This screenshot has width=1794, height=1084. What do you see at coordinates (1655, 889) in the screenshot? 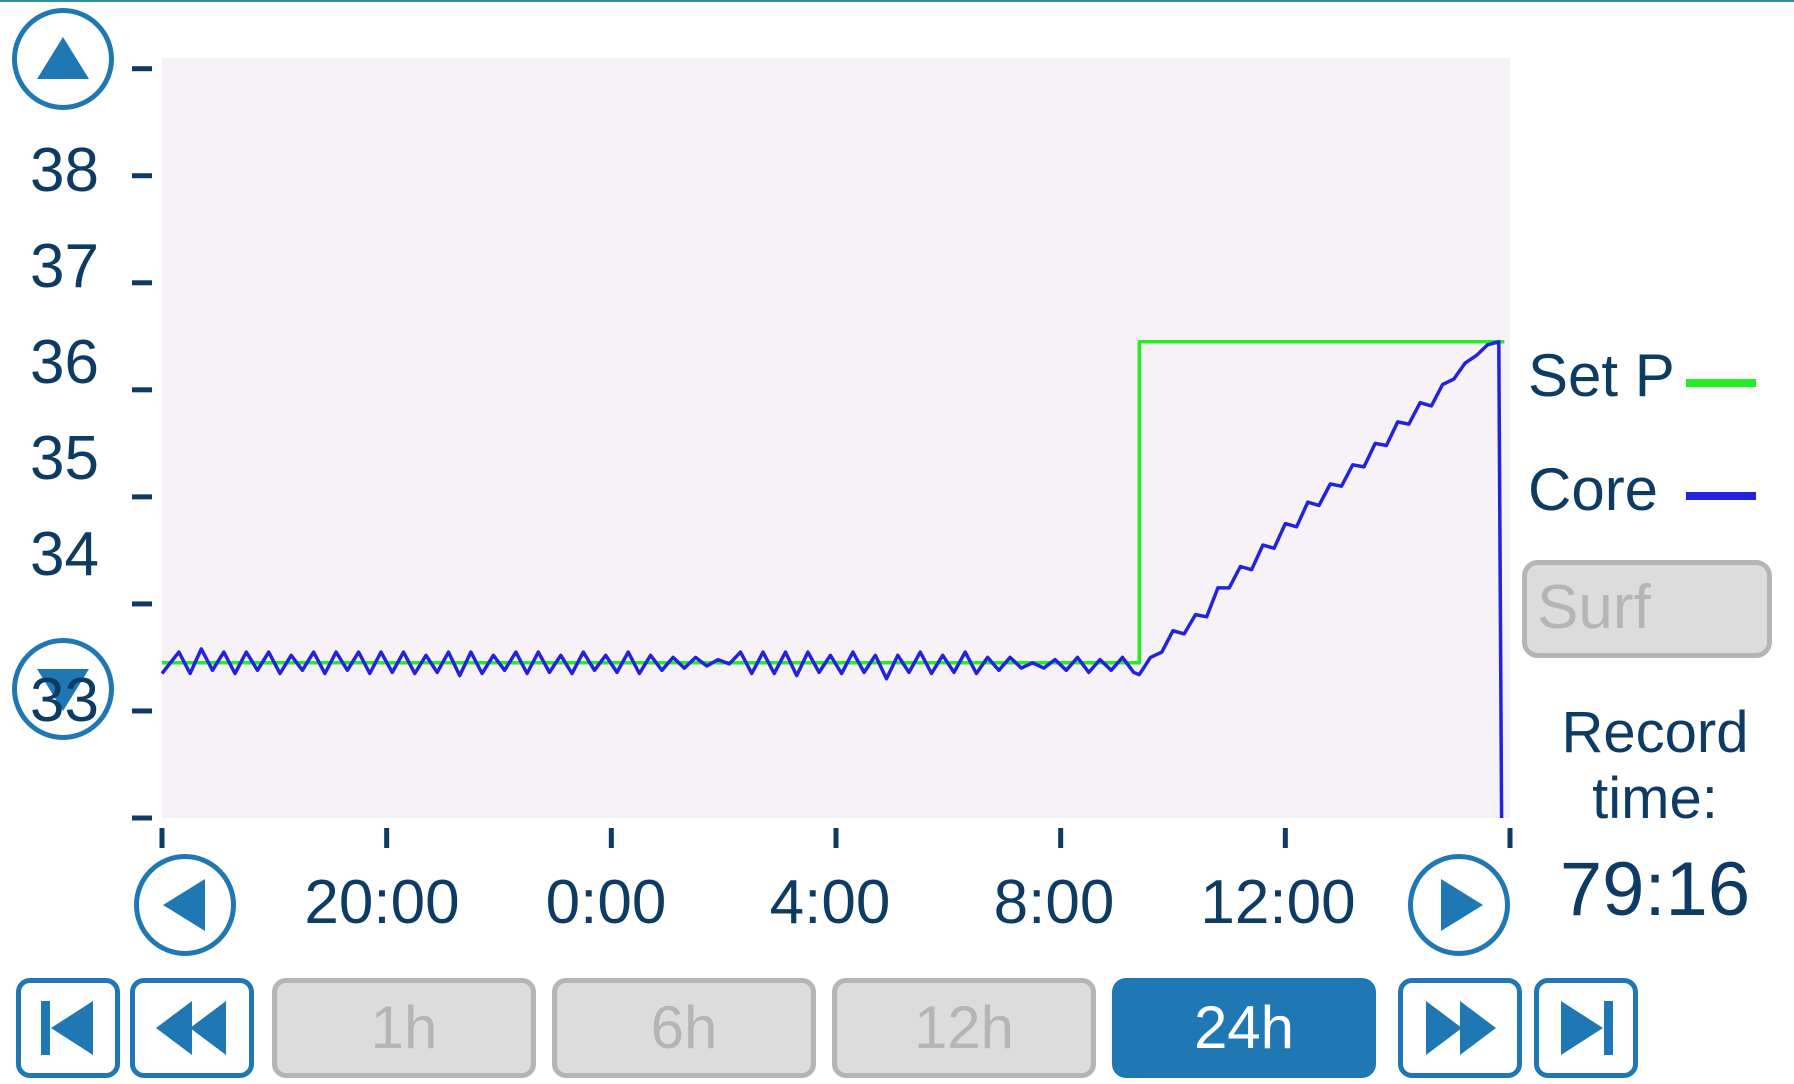
I see `record-time-value: 79:16` at bounding box center [1655, 889].